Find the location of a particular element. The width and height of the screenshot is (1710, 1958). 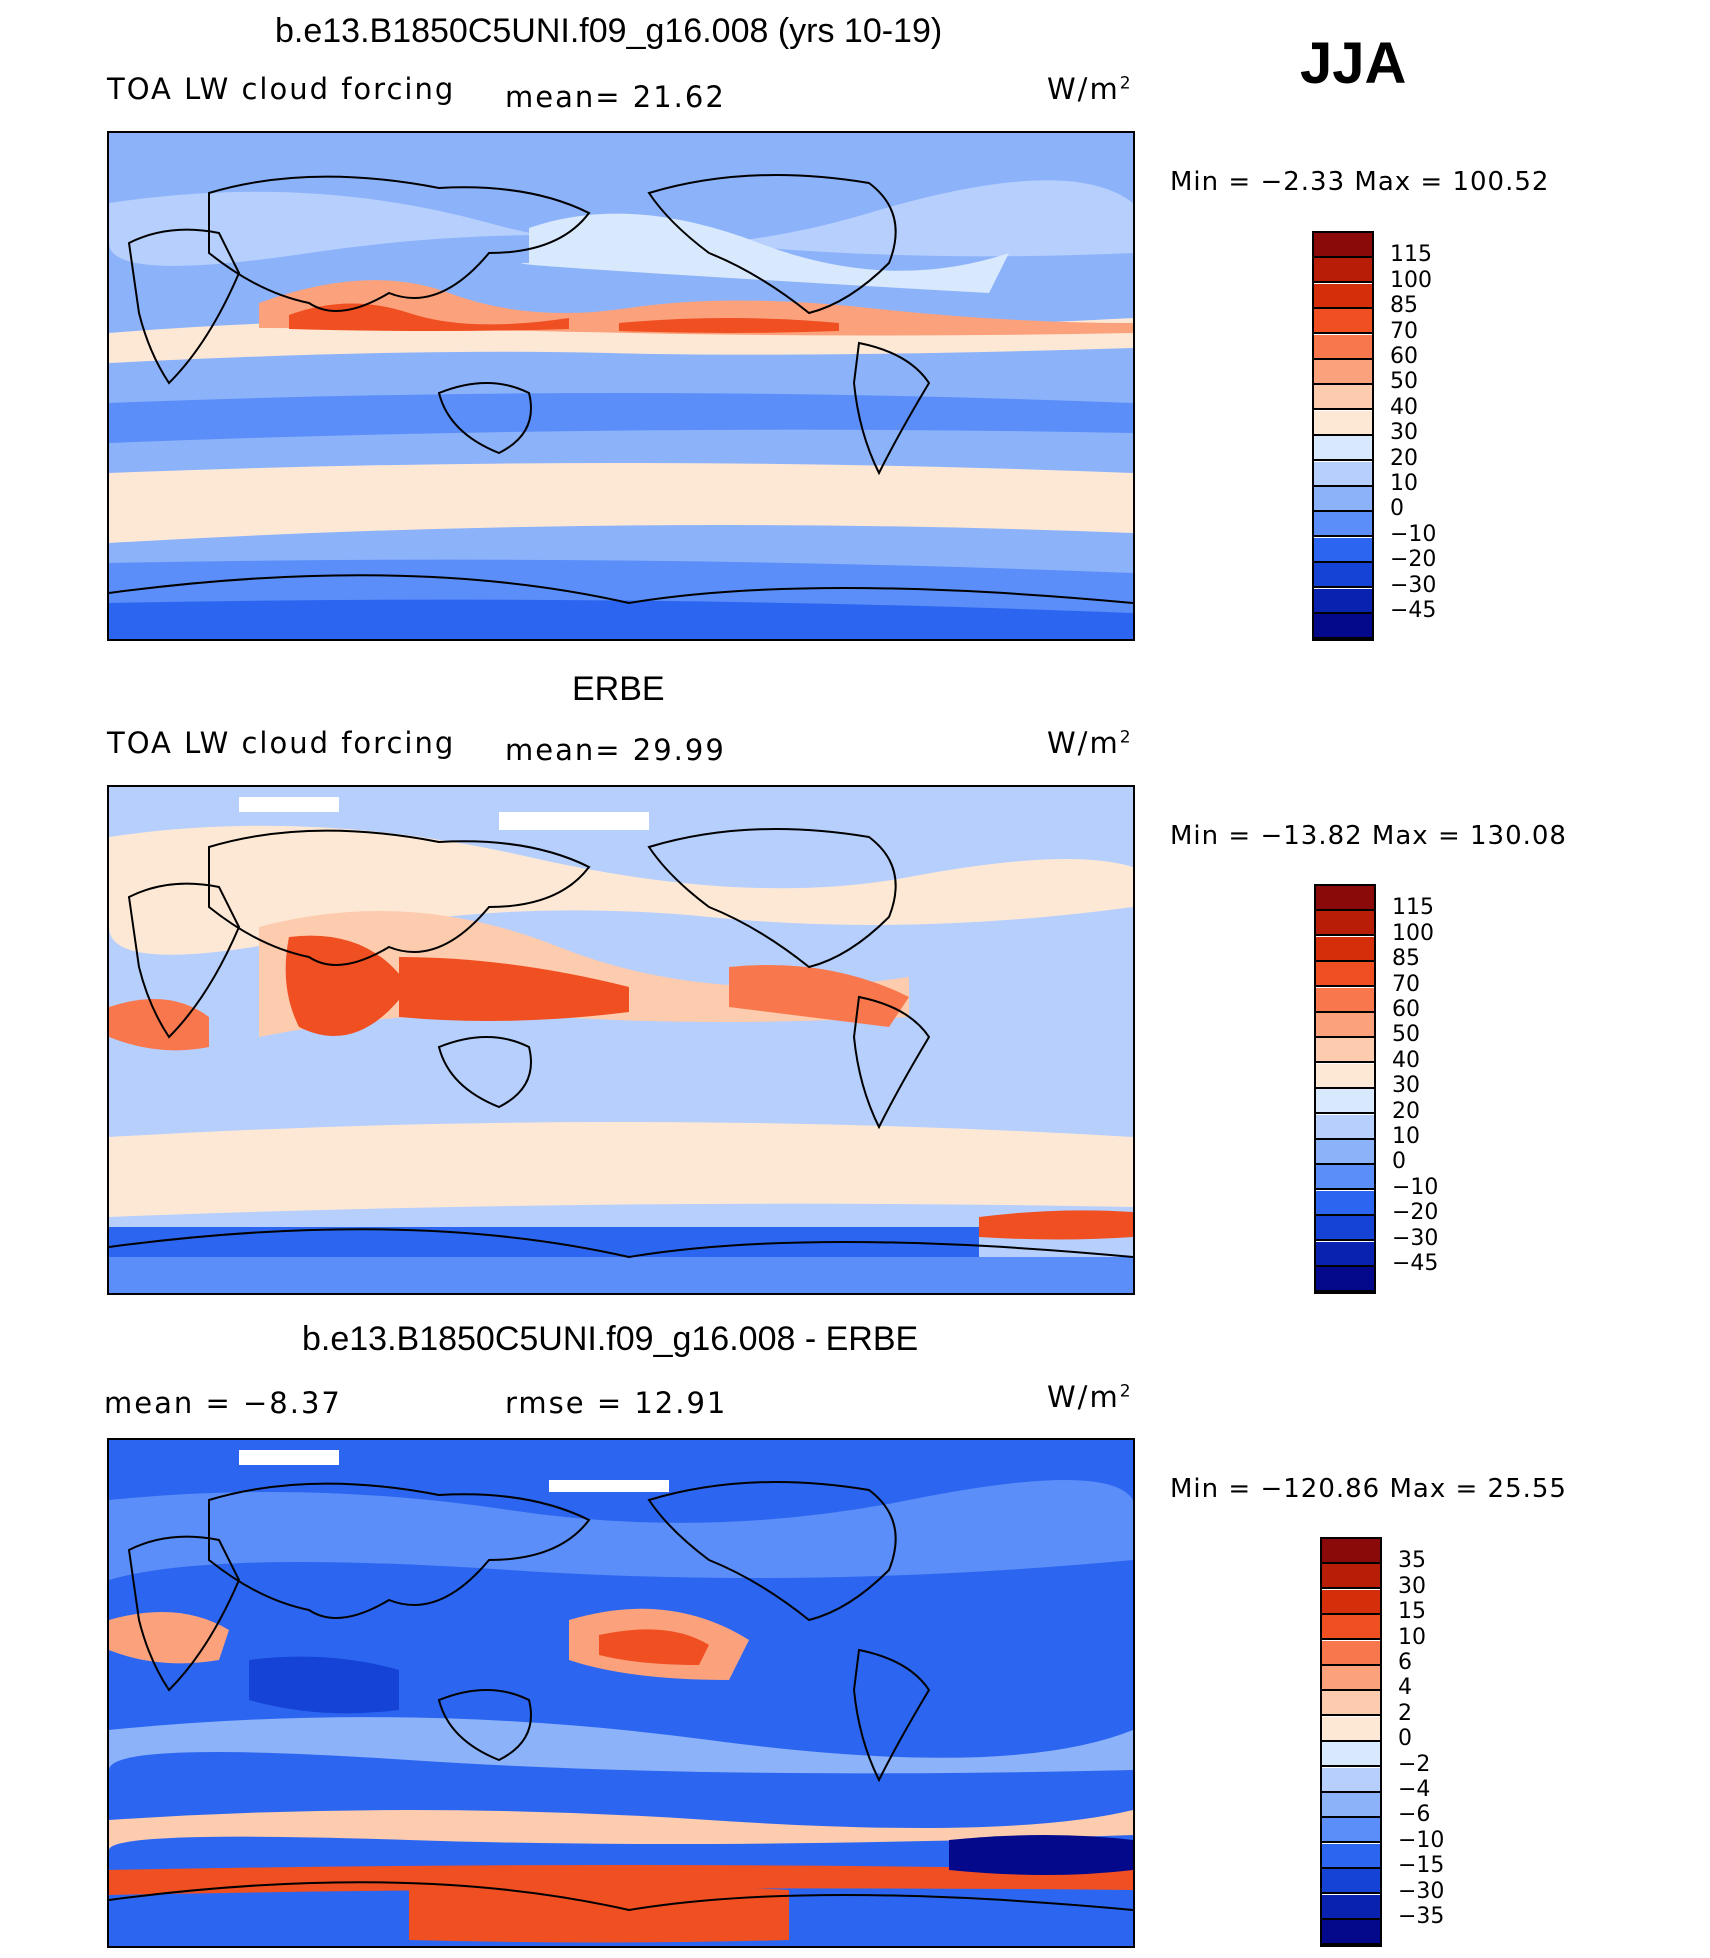

panel1-title: b.e13.B1850C5UNI.f09_g16.008 (yrs 10-19) is located at coordinates (609, 31).